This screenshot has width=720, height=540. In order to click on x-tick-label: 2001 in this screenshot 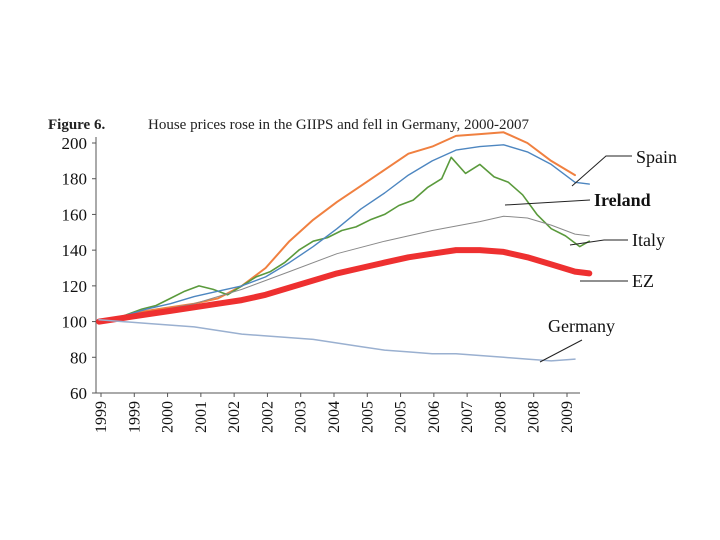, I will do `click(201, 417)`.